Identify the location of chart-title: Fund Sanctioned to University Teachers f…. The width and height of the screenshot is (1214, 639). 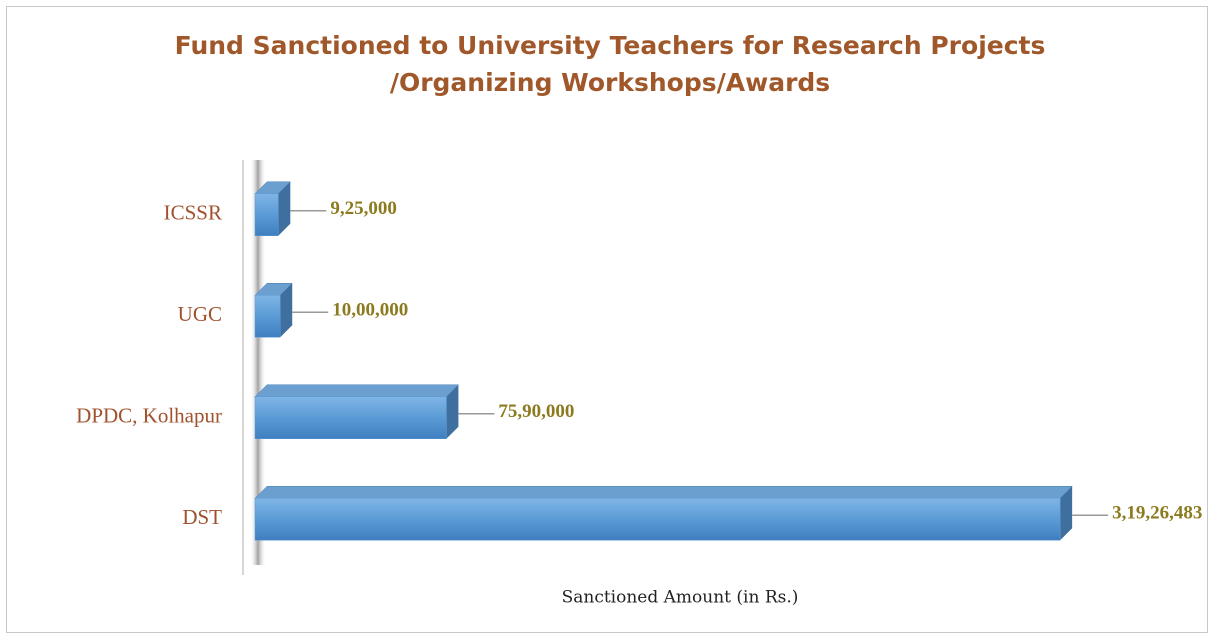
(610, 45).